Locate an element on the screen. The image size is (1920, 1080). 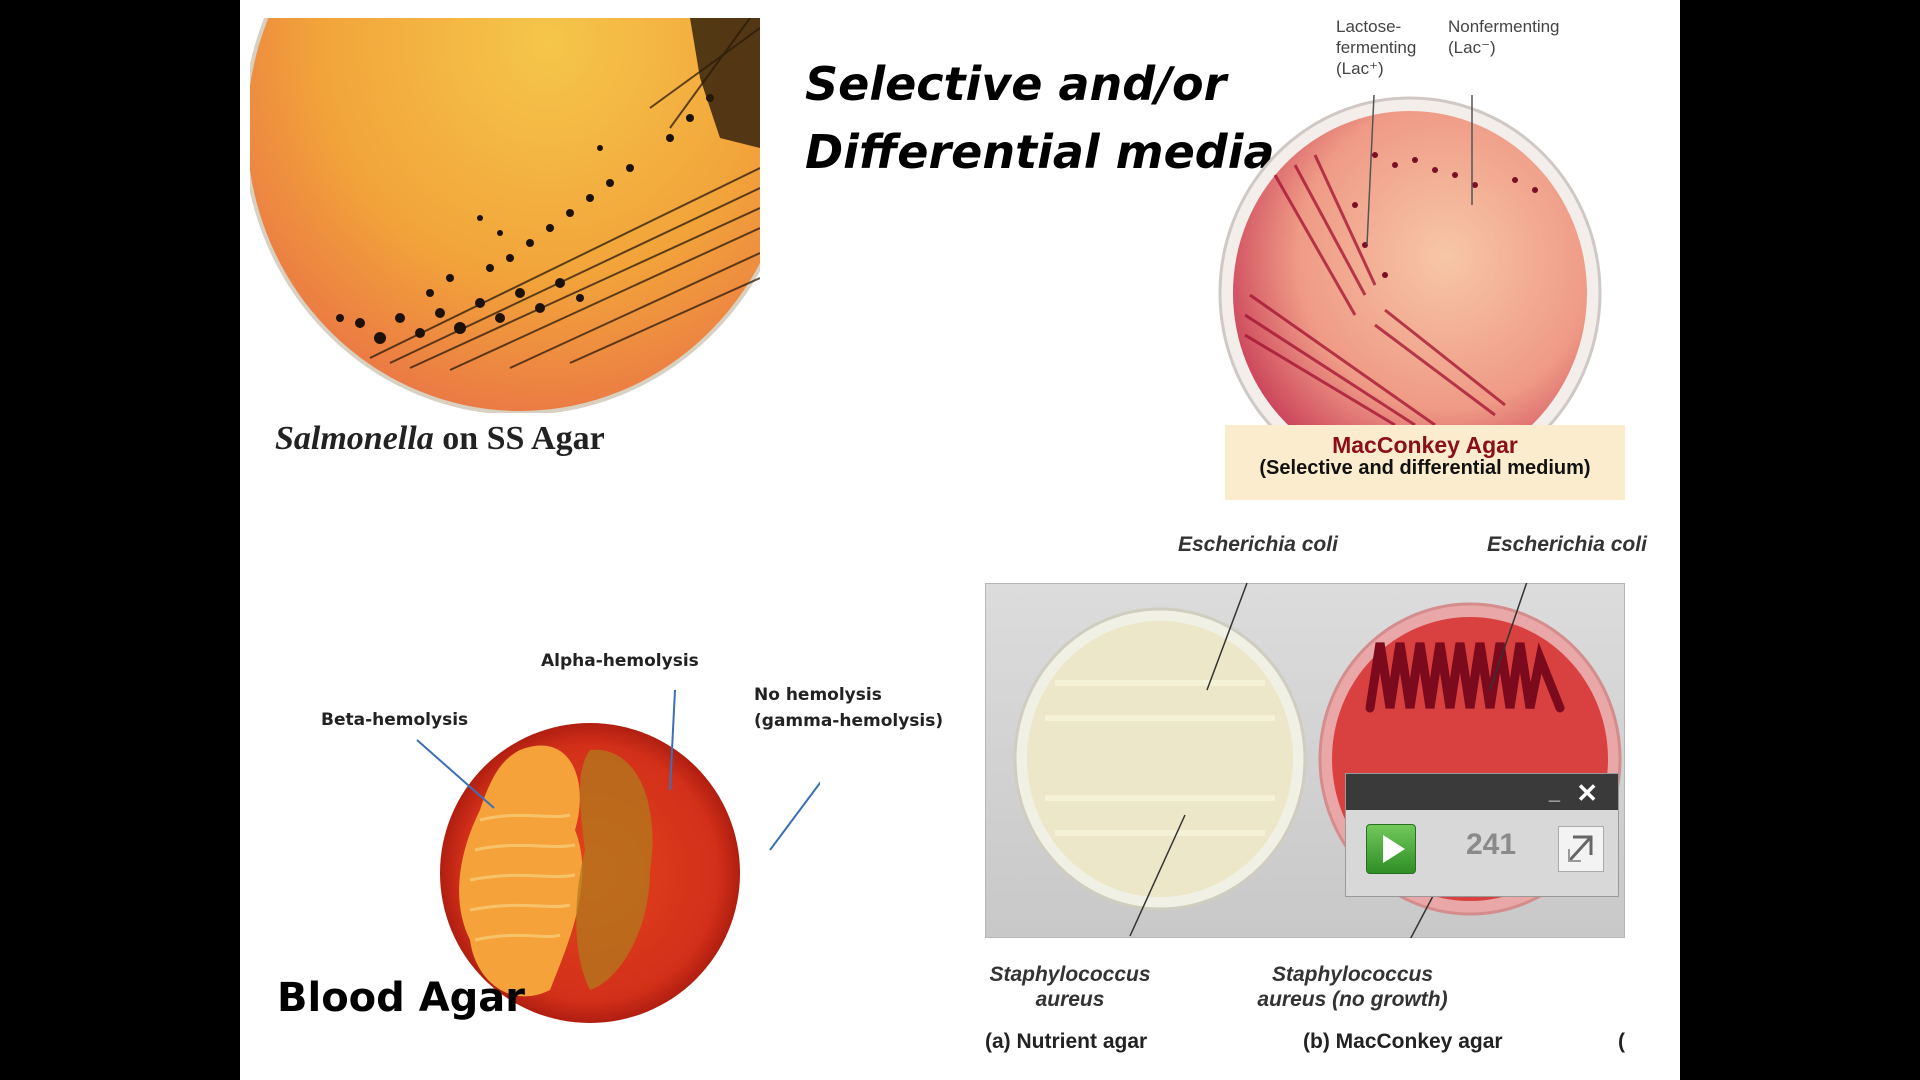
macconkey-subtitle: (Selective and differential medium) is located at coordinates (1425, 468).